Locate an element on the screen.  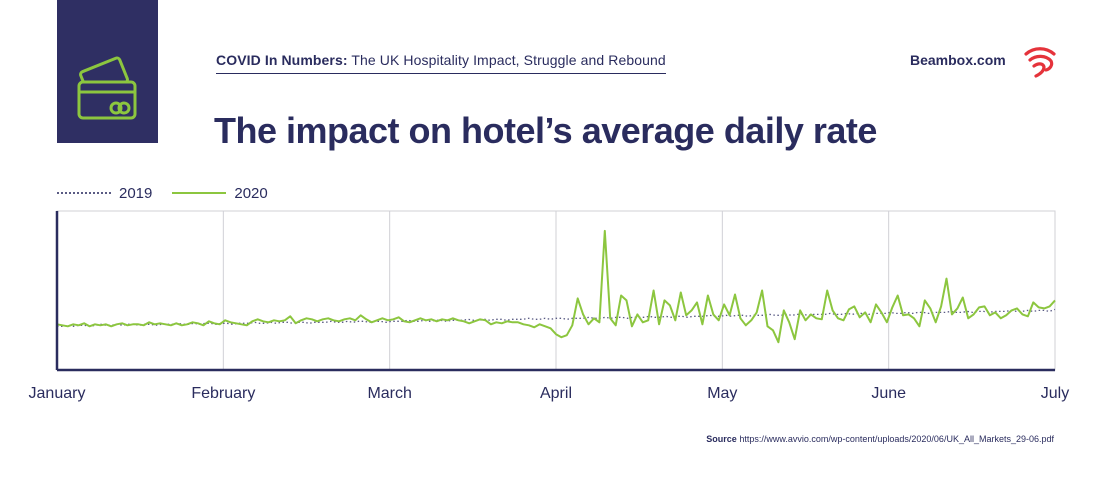
legend-swatch-2020 is located at coordinates (199, 193).